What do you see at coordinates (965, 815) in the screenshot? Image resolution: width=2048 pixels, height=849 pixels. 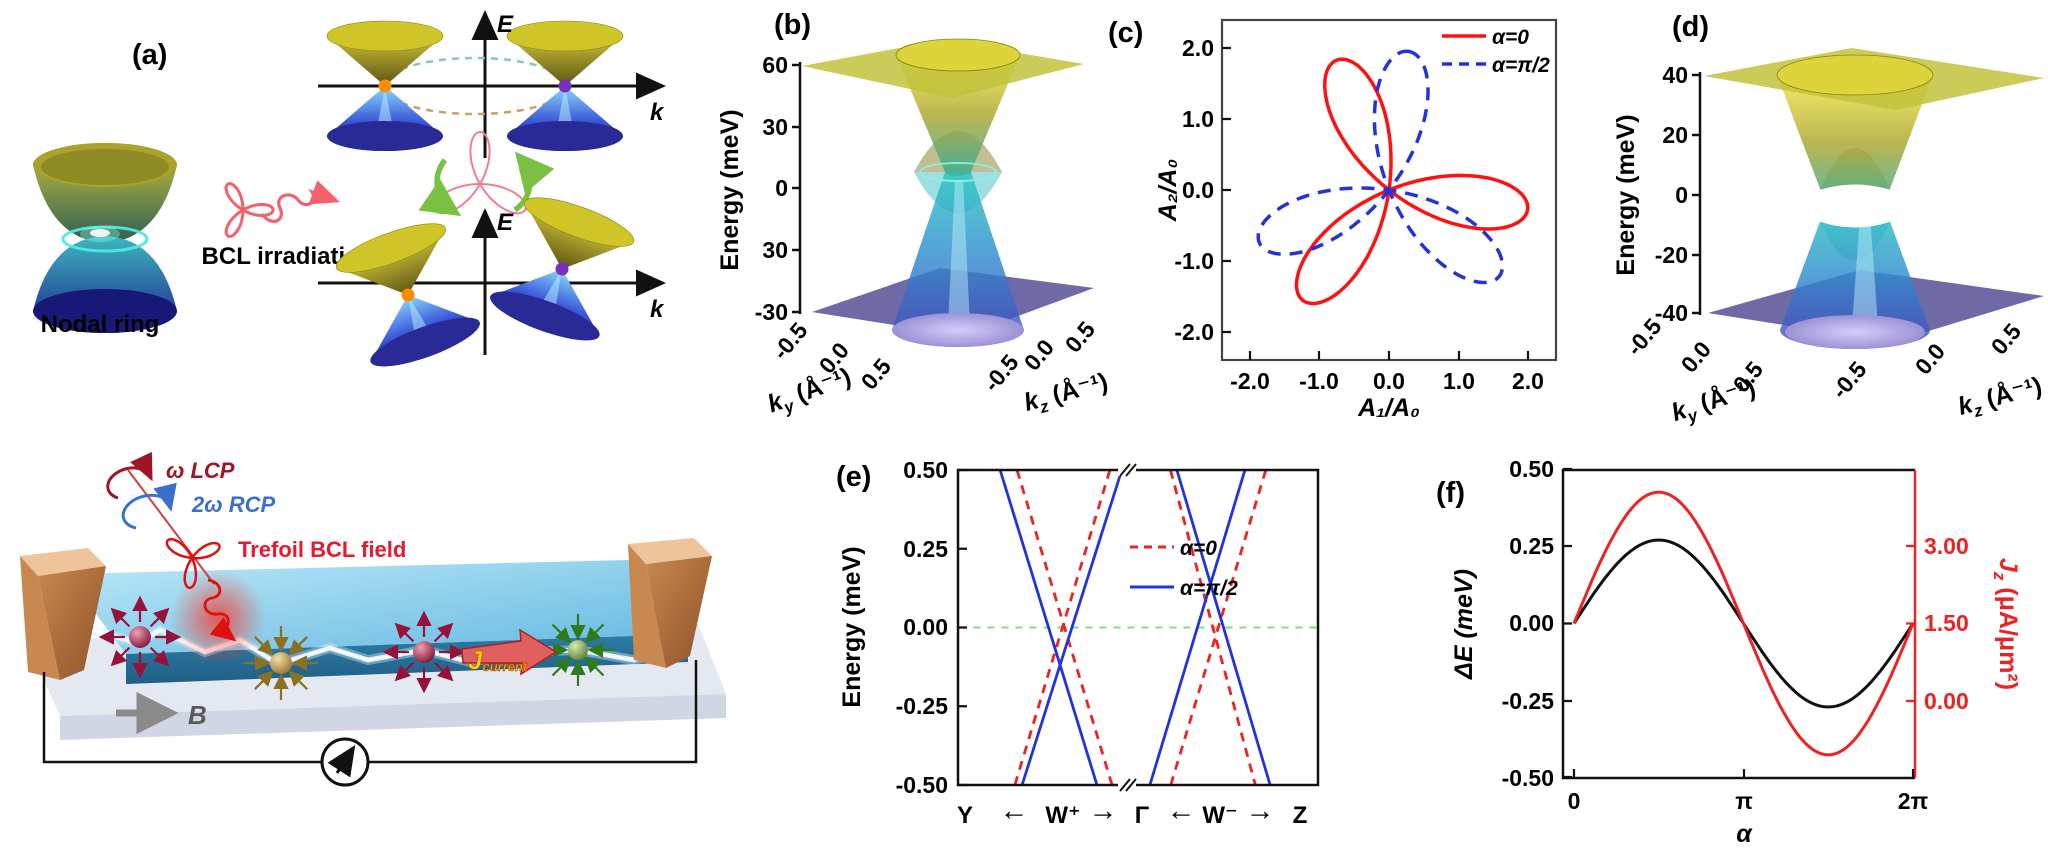 I see `kpath-Y: Y` at bounding box center [965, 815].